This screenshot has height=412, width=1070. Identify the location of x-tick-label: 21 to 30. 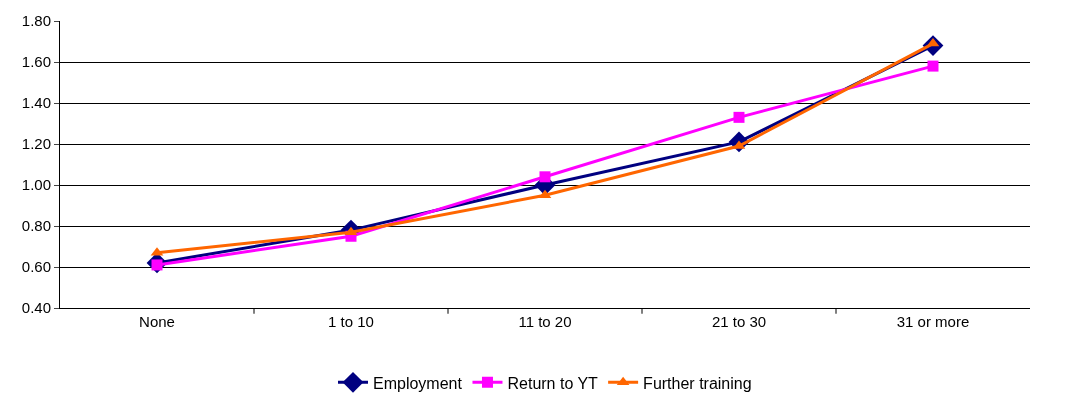
(739, 321).